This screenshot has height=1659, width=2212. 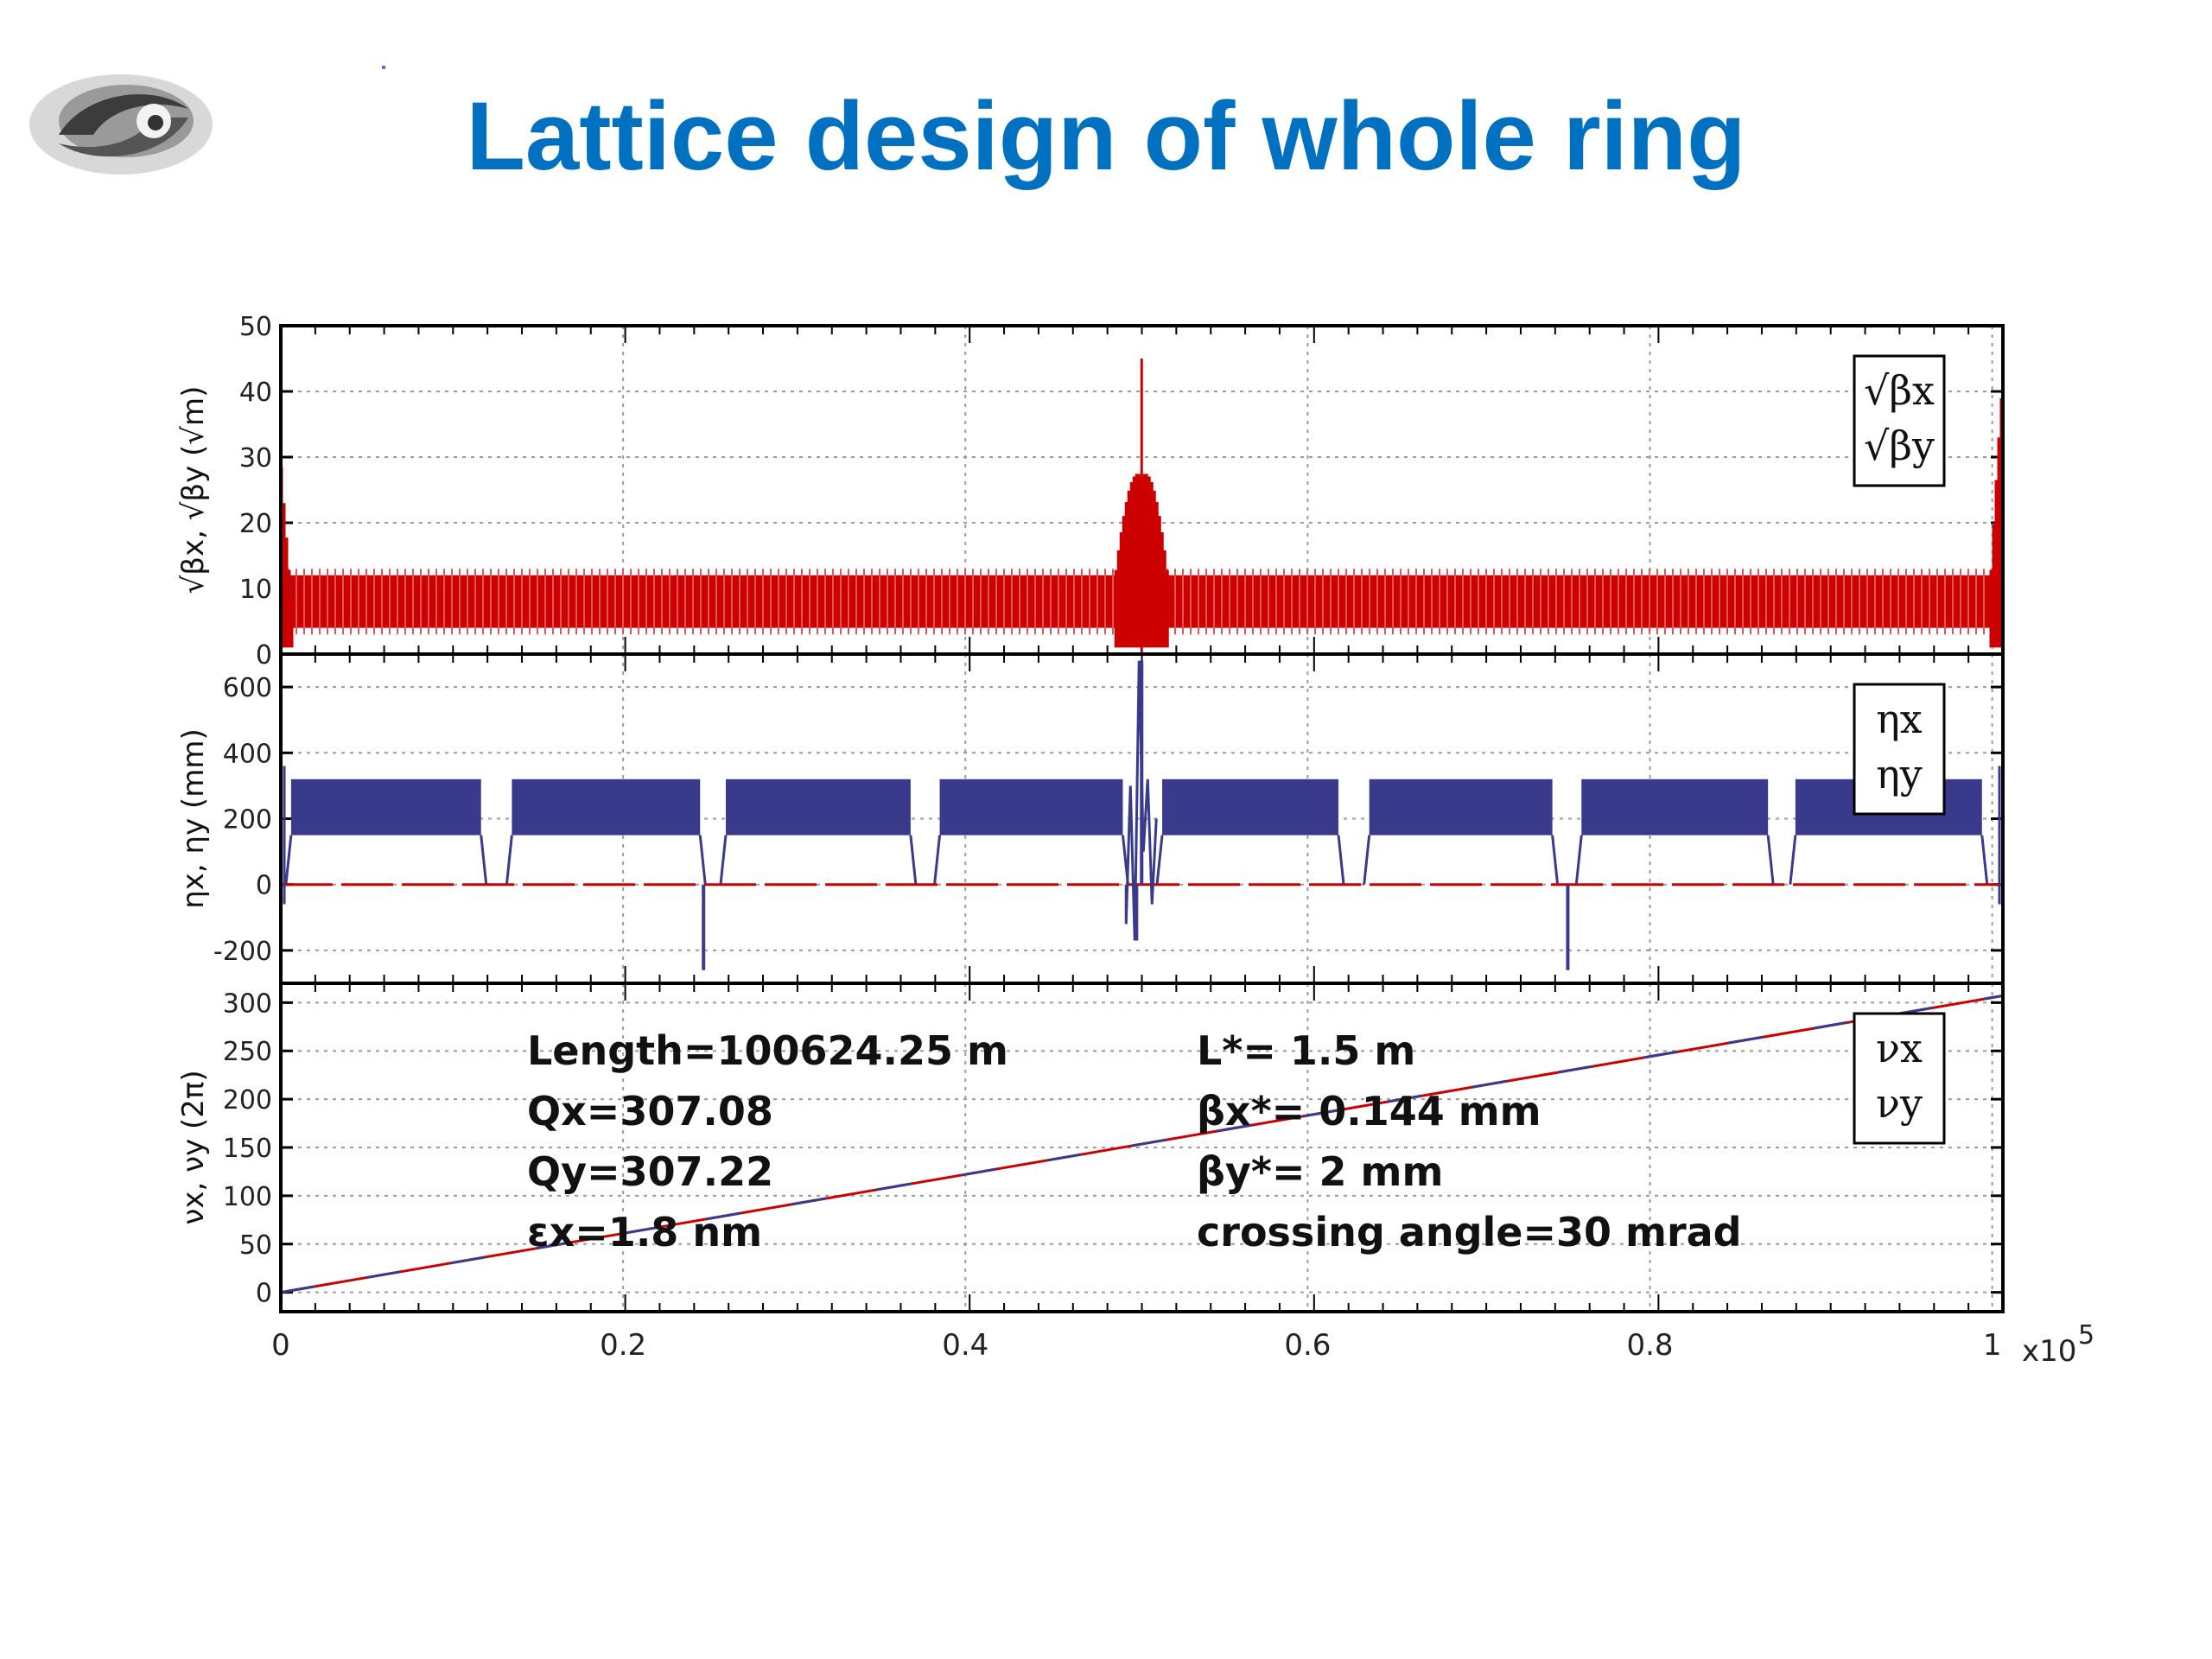 I want to click on x-tick-label: 0.2, so click(x=623, y=1345).